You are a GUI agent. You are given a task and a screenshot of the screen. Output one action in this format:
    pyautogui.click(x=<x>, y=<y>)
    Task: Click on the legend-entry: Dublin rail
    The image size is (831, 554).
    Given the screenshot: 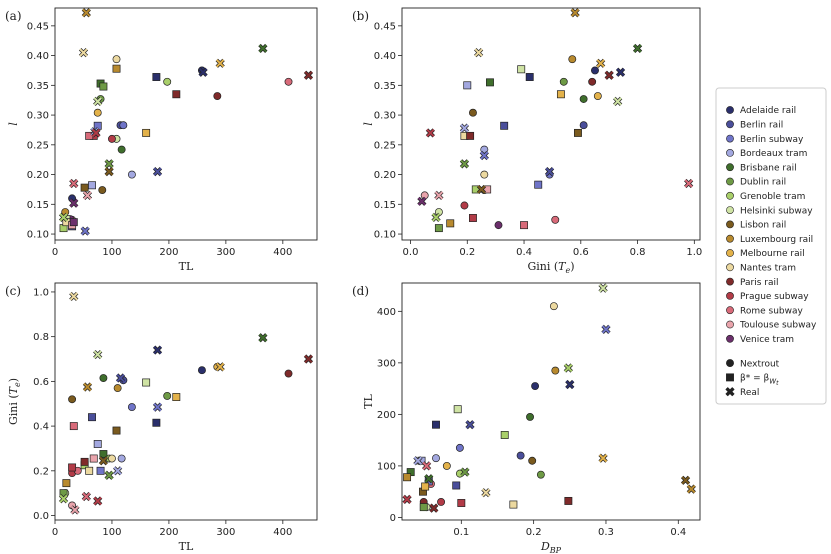 What is the action you would take?
    pyautogui.click(x=763, y=183)
    